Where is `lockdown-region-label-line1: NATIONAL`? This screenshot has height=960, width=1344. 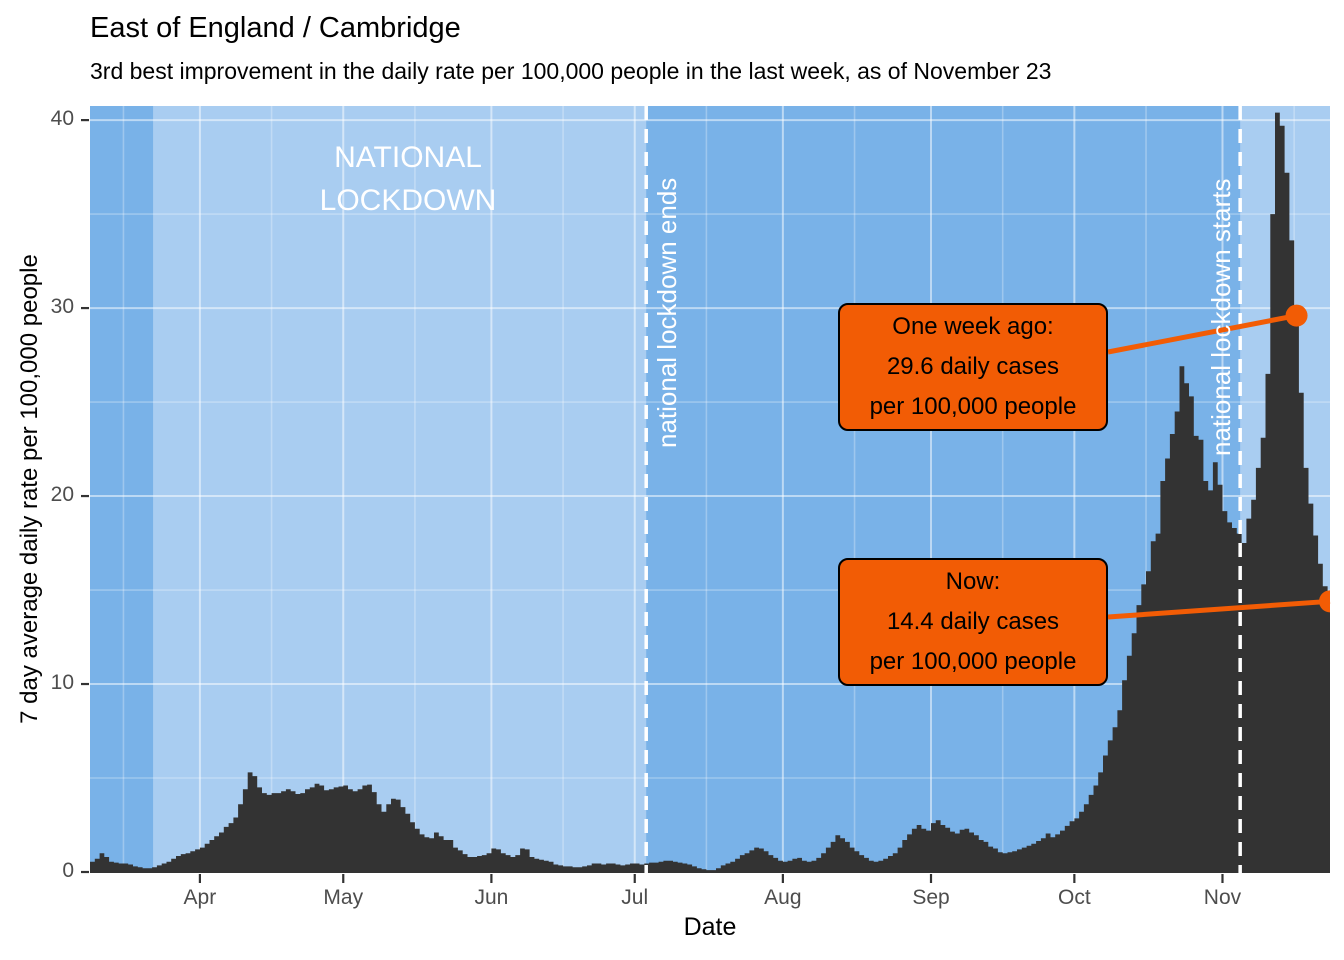 lockdown-region-label-line1: NATIONAL is located at coordinates (408, 157).